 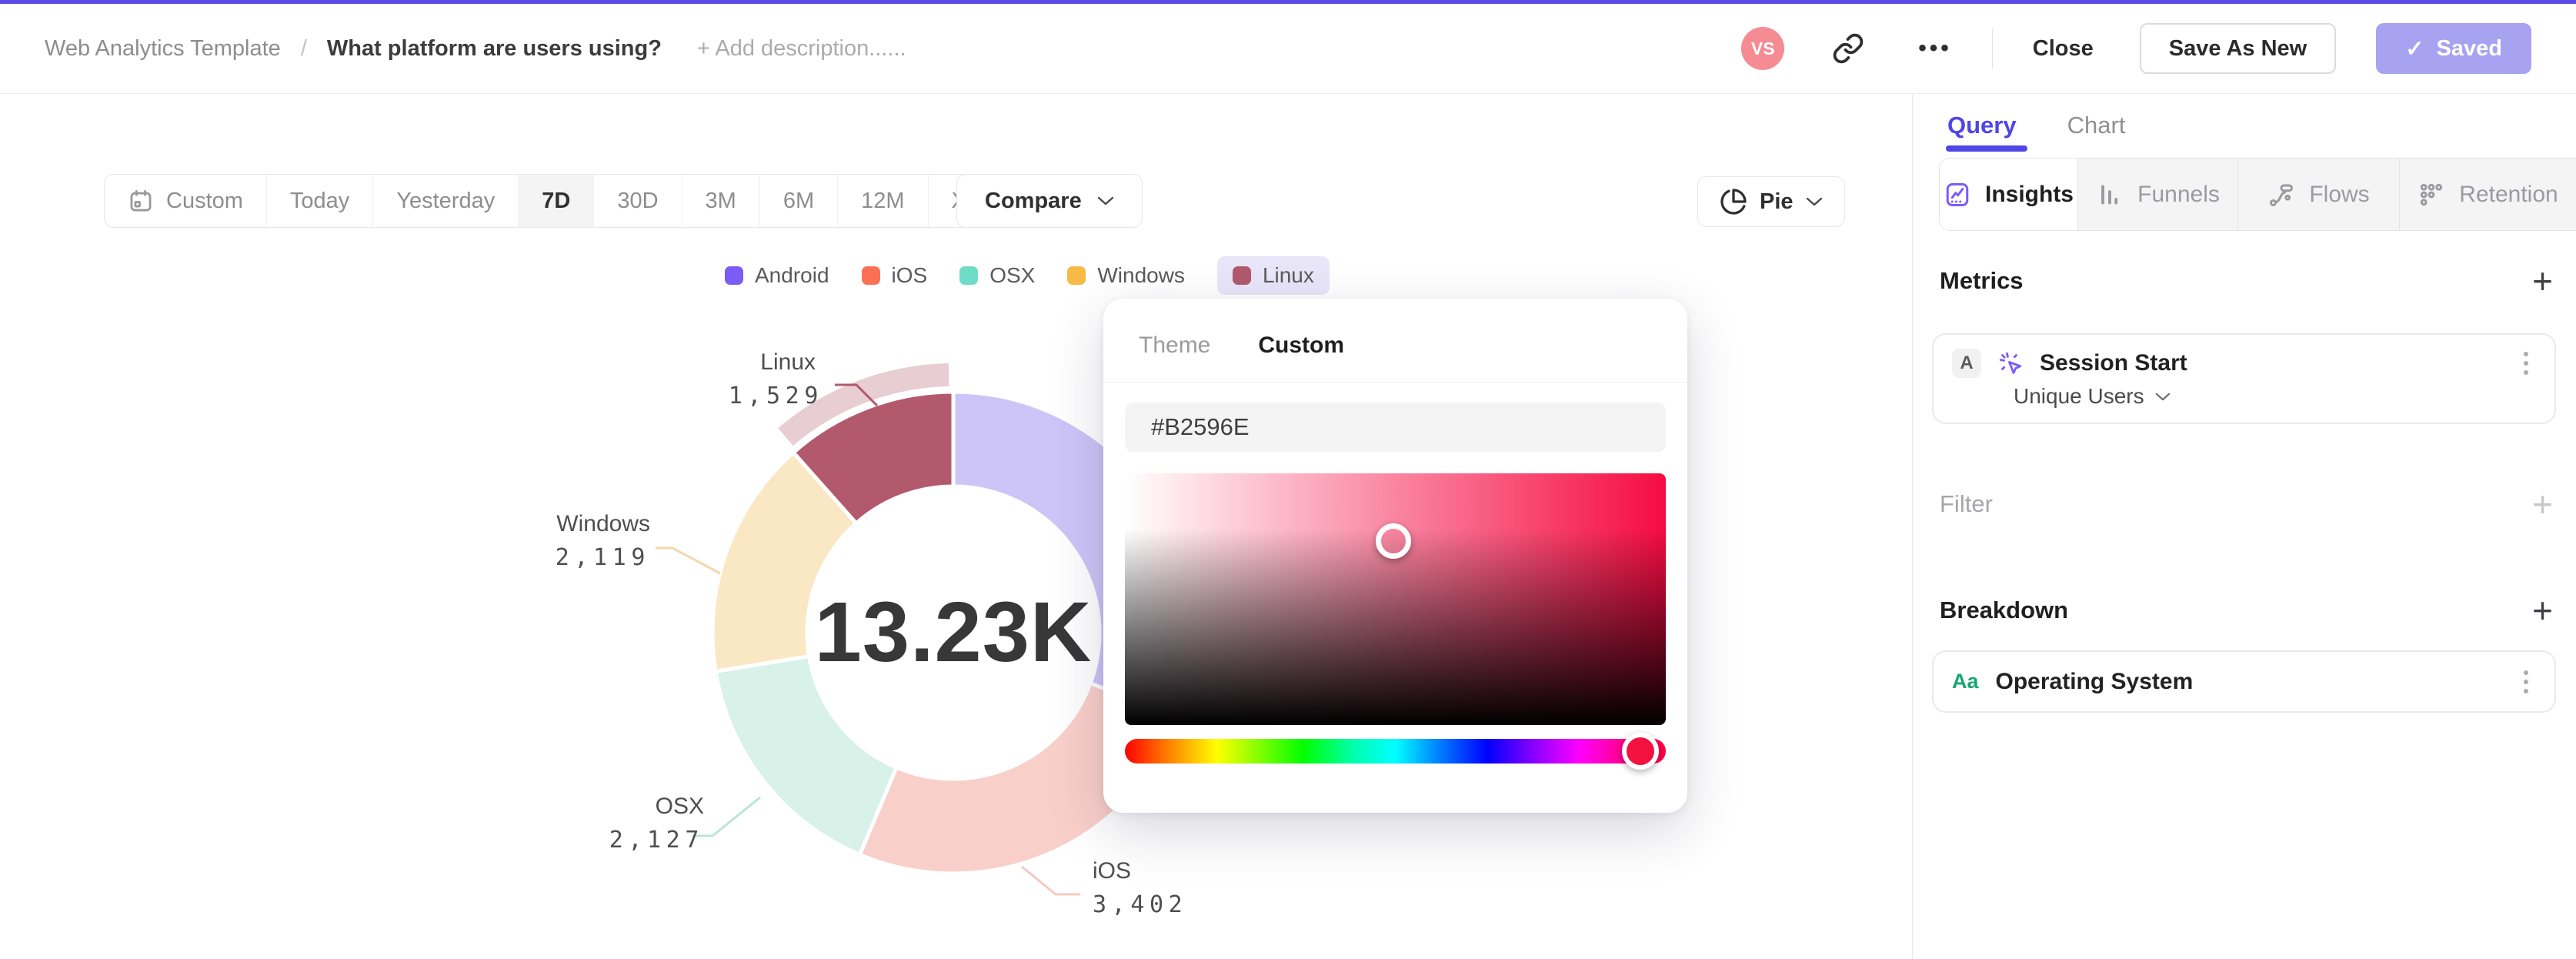 What do you see at coordinates (2526, 682) in the screenshot?
I see `breakdown-options-button` at bounding box center [2526, 682].